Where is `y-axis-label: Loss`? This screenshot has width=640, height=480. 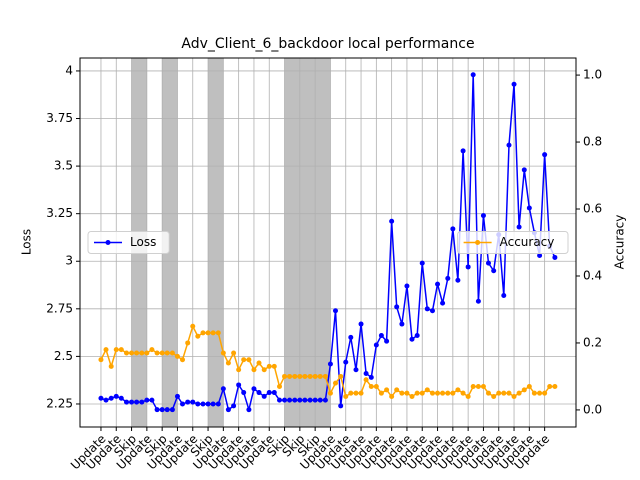 y-axis-label: Loss is located at coordinates (27, 242).